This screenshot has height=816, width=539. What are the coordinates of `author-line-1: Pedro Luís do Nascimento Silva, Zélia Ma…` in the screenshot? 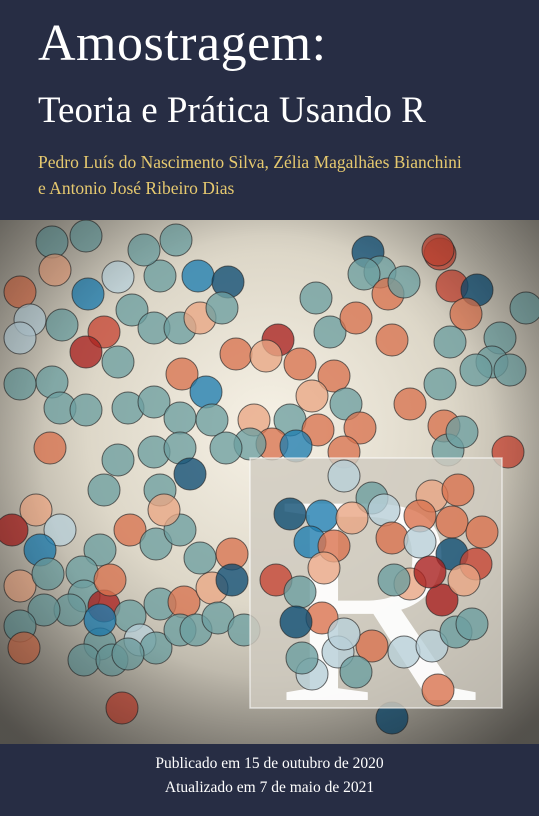 It's located at (250, 162).